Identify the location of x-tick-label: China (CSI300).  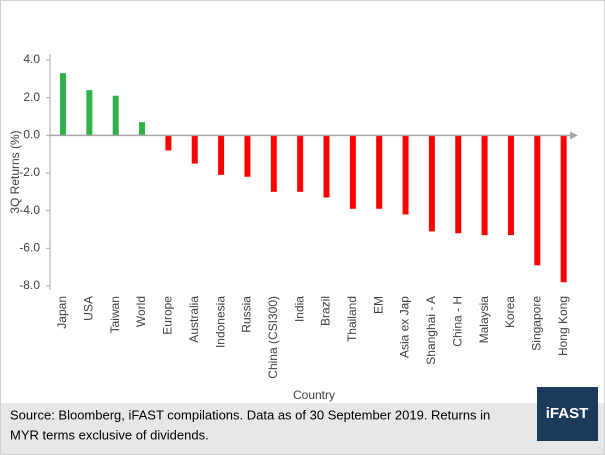
(273, 337).